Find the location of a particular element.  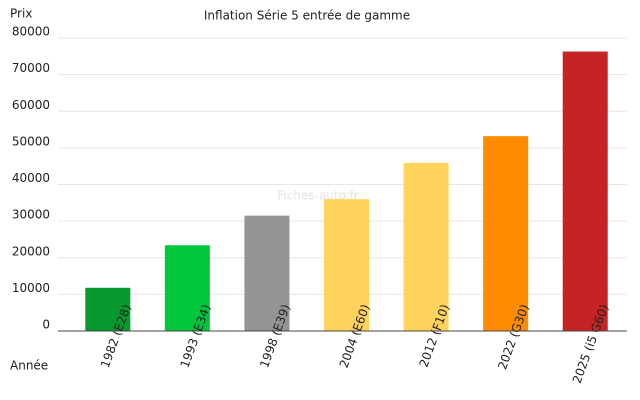

y-tick-label: 20000 is located at coordinates (31, 251).